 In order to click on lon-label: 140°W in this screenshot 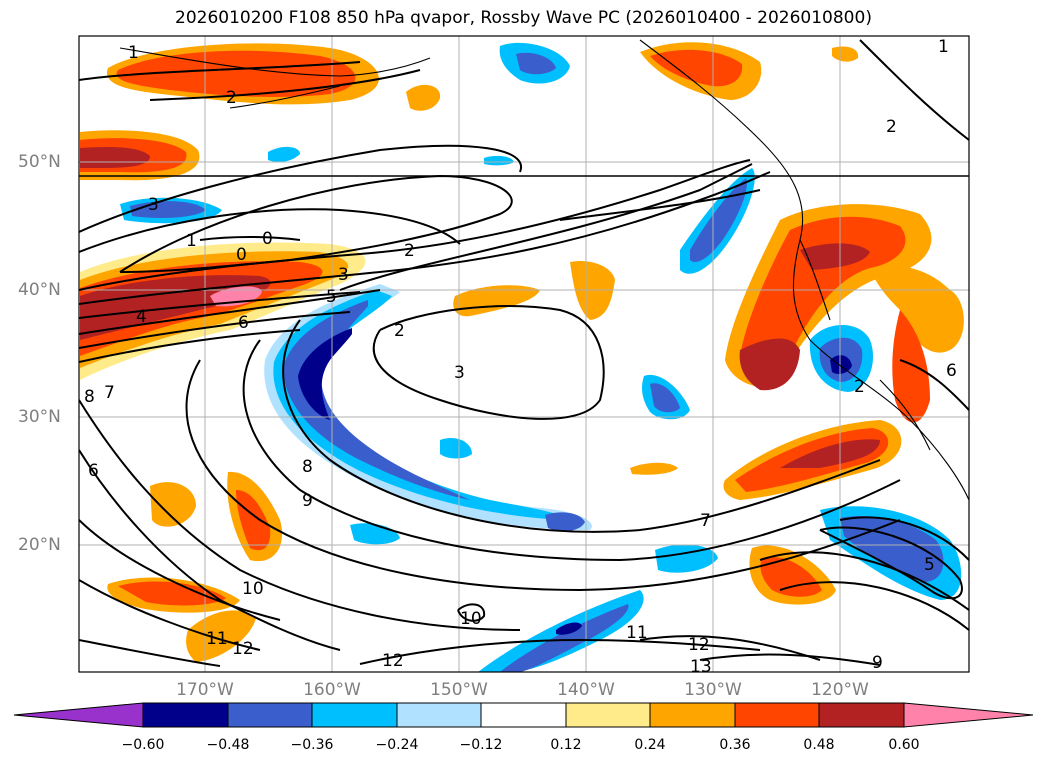, I will do `click(586, 690)`.